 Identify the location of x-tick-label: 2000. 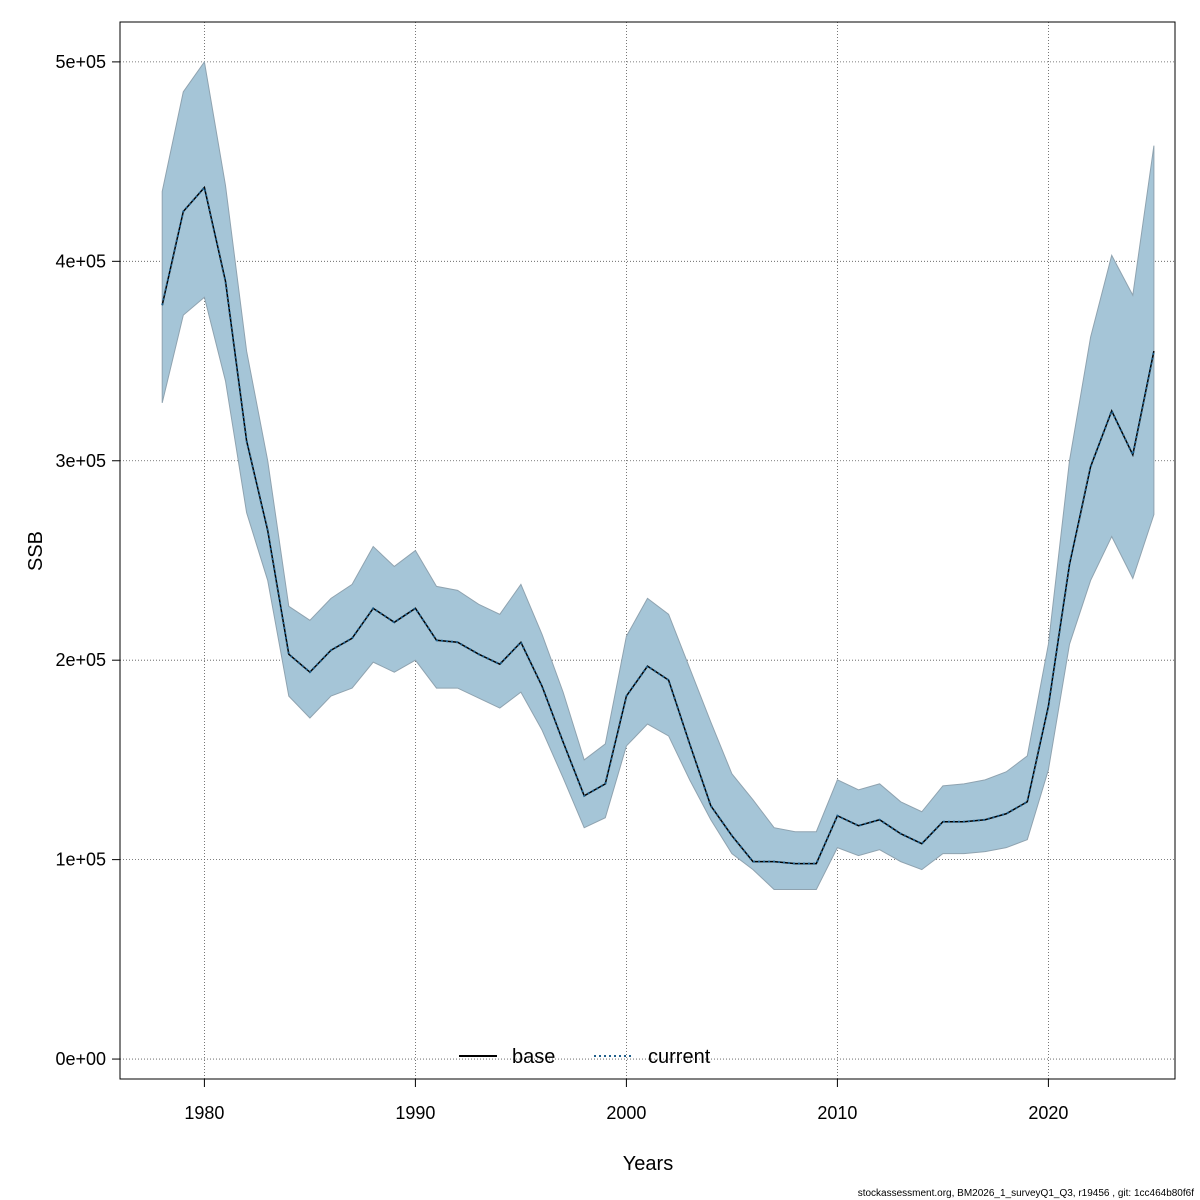
(626, 1113).